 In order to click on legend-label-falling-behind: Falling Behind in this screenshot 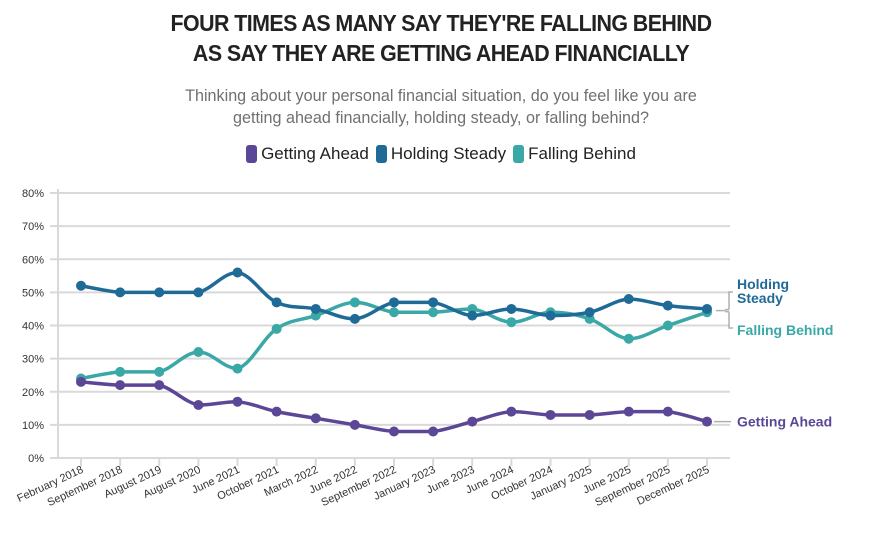, I will do `click(582, 153)`.